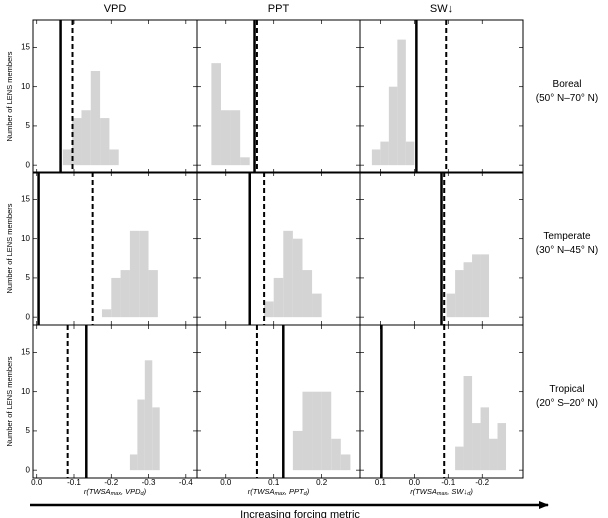  What do you see at coordinates (457, 491) in the screenshot?
I see `x-axis-label-part: , SW↓` at bounding box center [457, 491].